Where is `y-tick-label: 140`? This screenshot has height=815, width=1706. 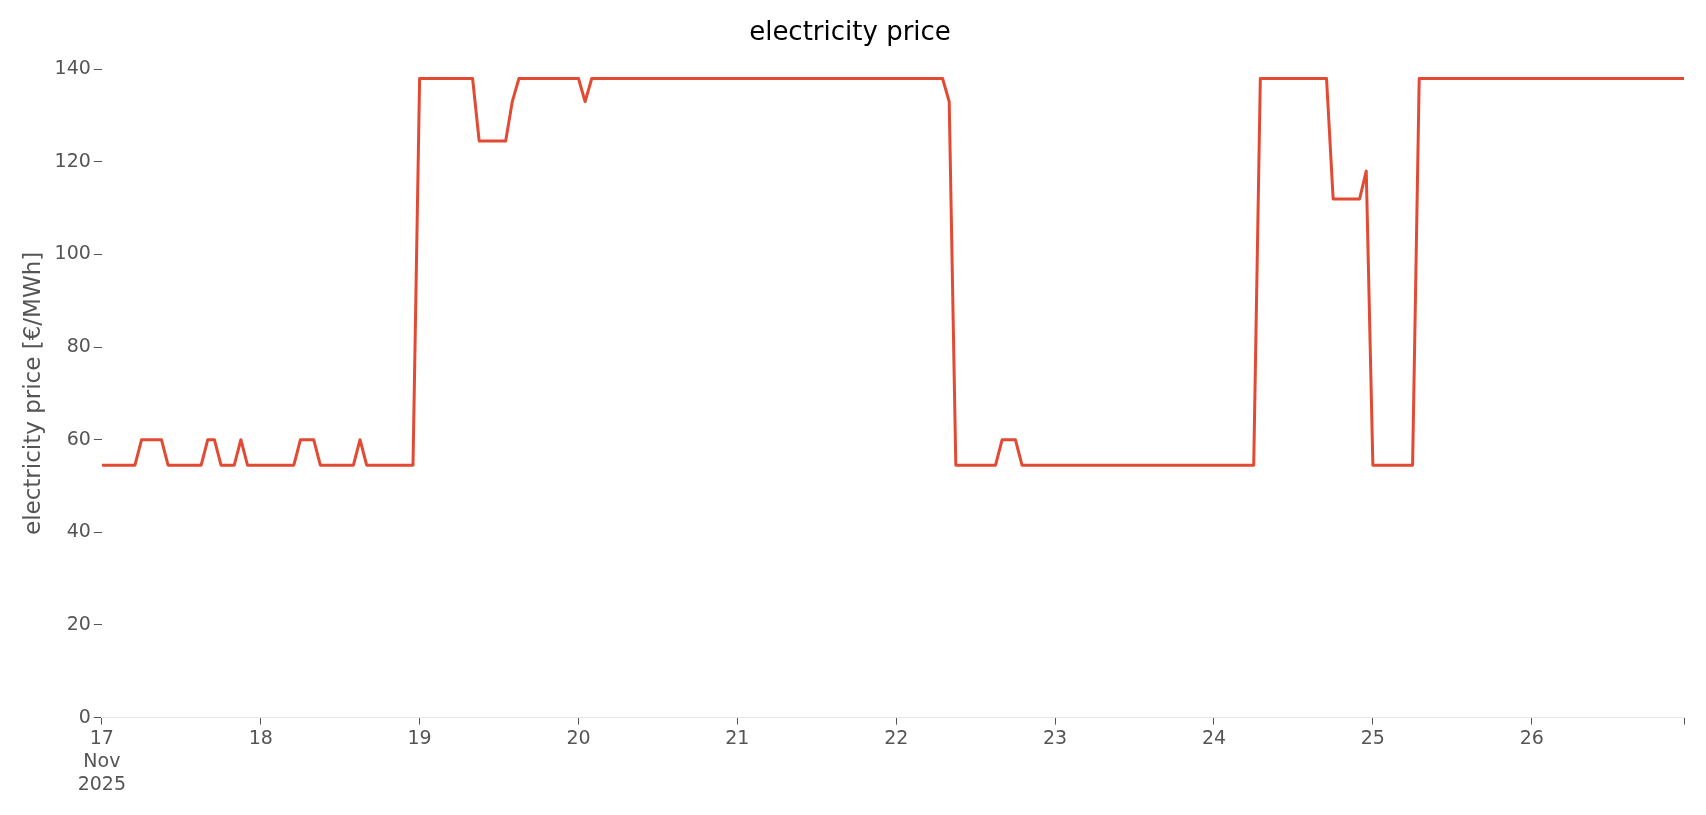 y-tick-label: 140 is located at coordinates (72, 67).